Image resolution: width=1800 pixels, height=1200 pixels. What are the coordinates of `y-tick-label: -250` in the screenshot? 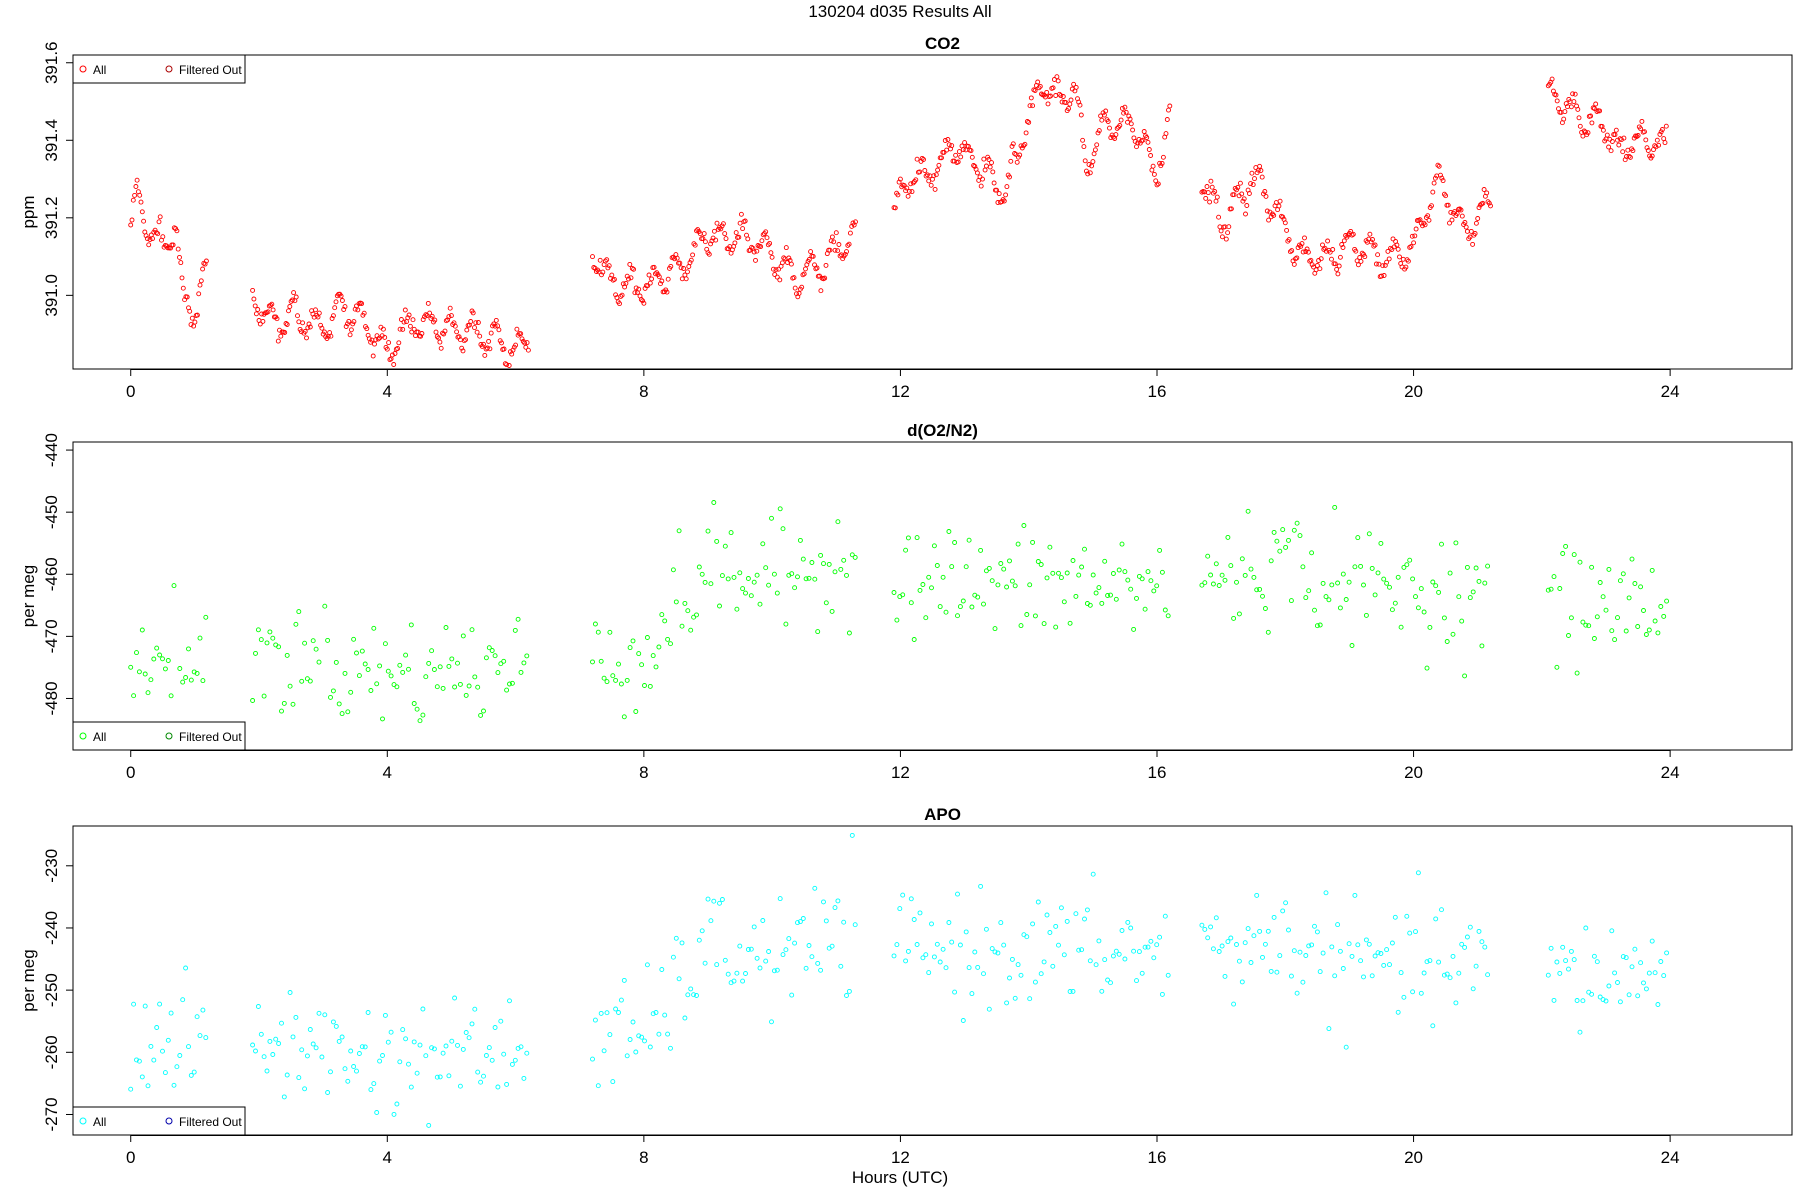 It's located at (51, 990).